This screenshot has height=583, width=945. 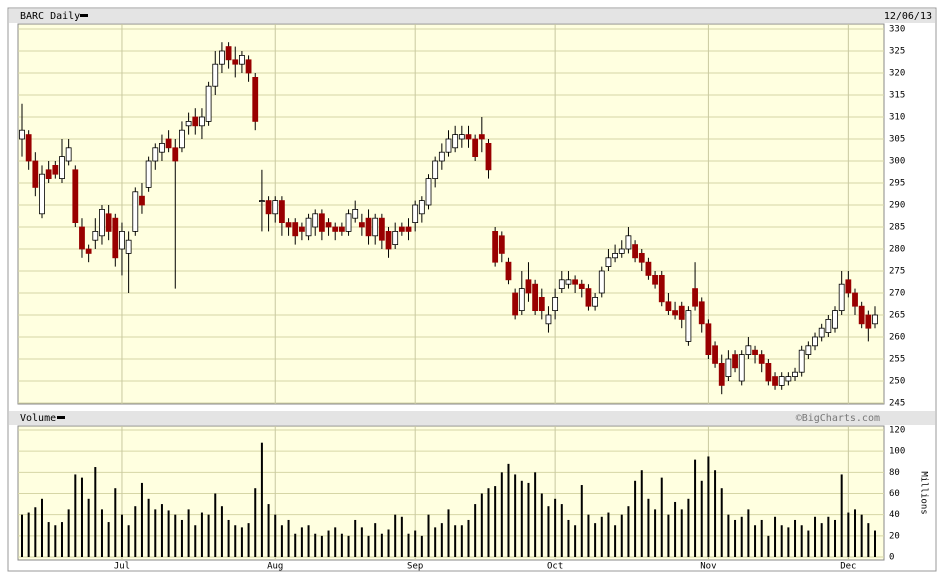 What do you see at coordinates (894, 494) in the screenshot?
I see `y-tick-label: 60` at bounding box center [894, 494].